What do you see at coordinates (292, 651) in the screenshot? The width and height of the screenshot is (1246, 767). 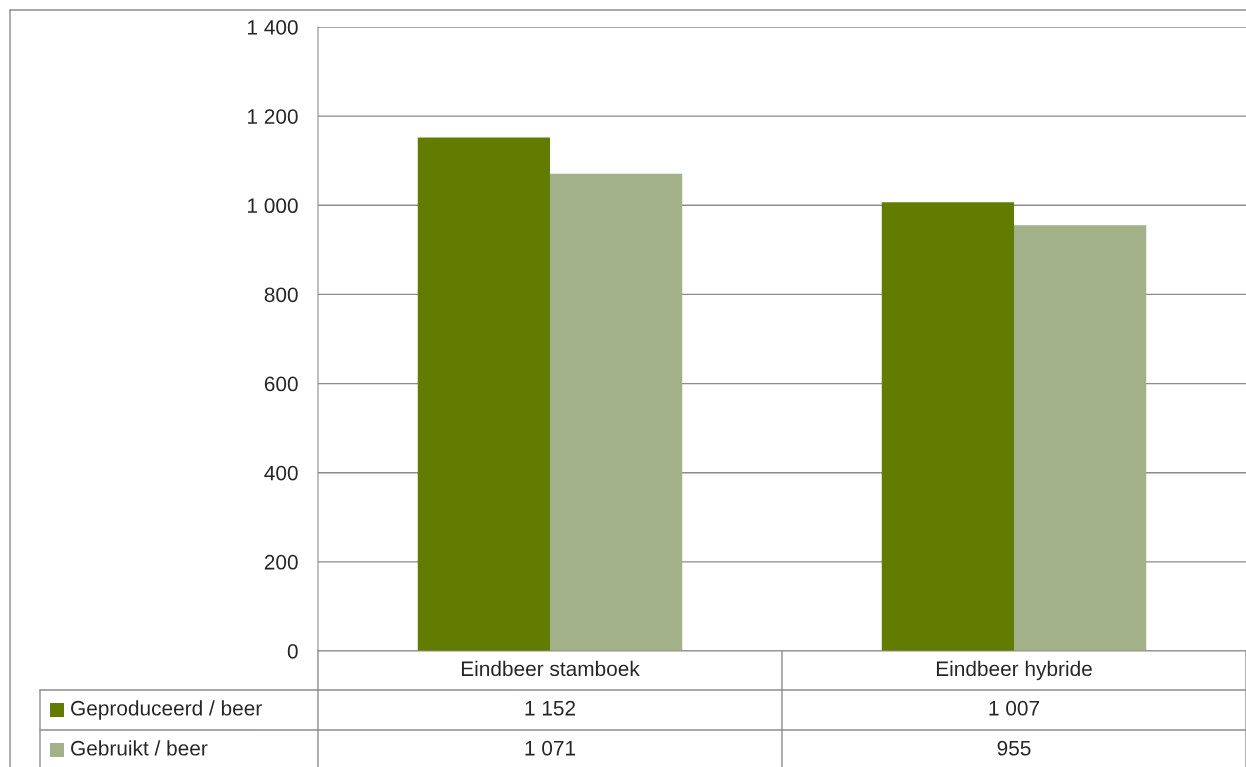 I see `y-tick-label: 0` at bounding box center [292, 651].